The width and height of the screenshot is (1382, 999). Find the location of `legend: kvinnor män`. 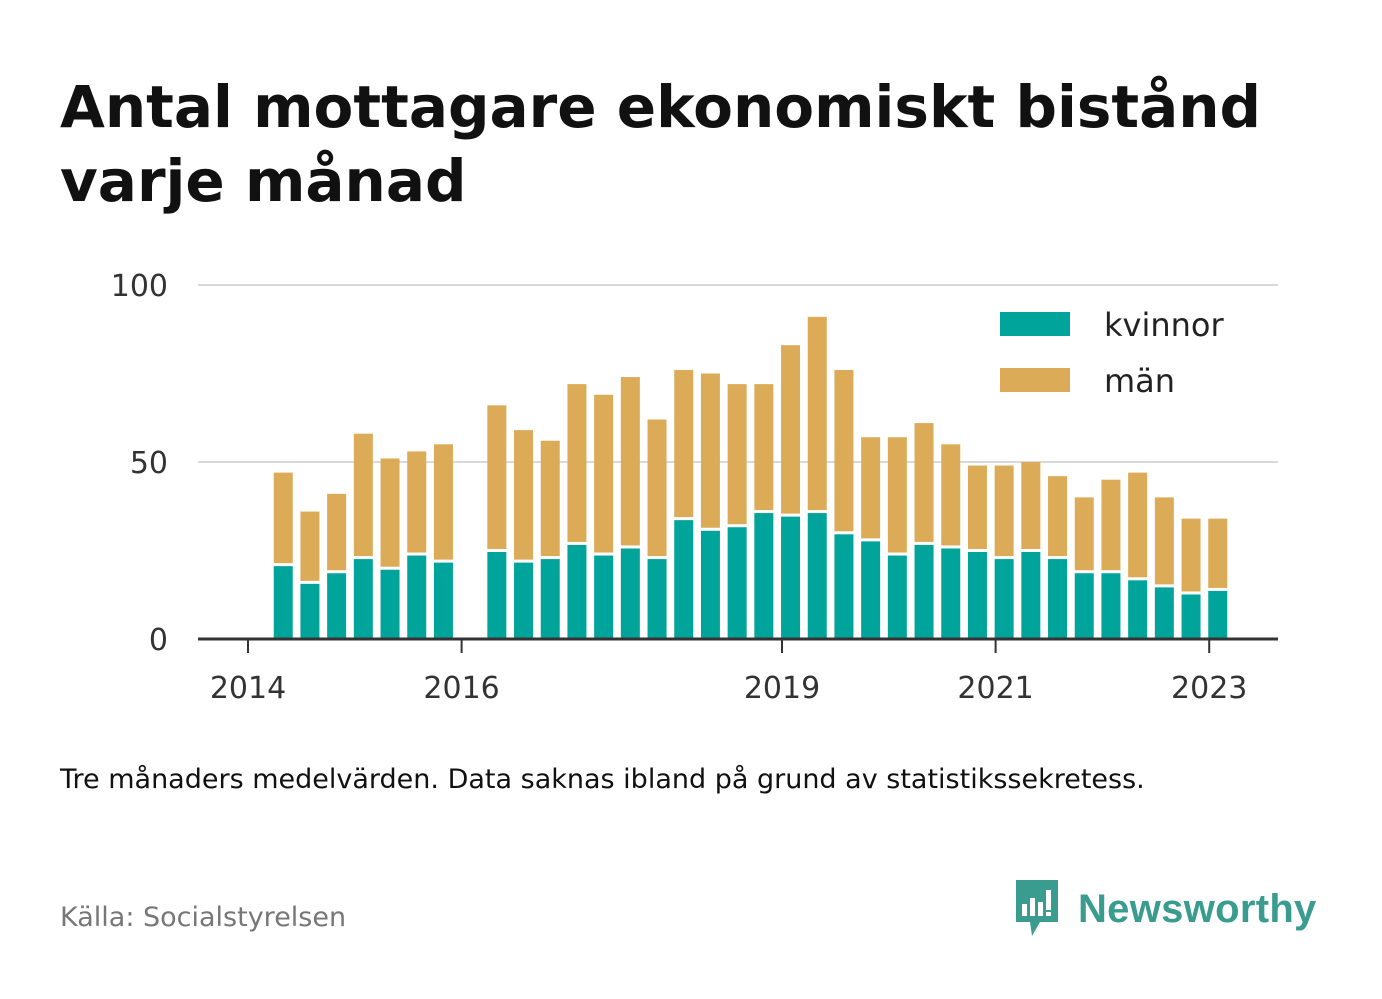

legend: kvinnor män is located at coordinates (1112, 353).